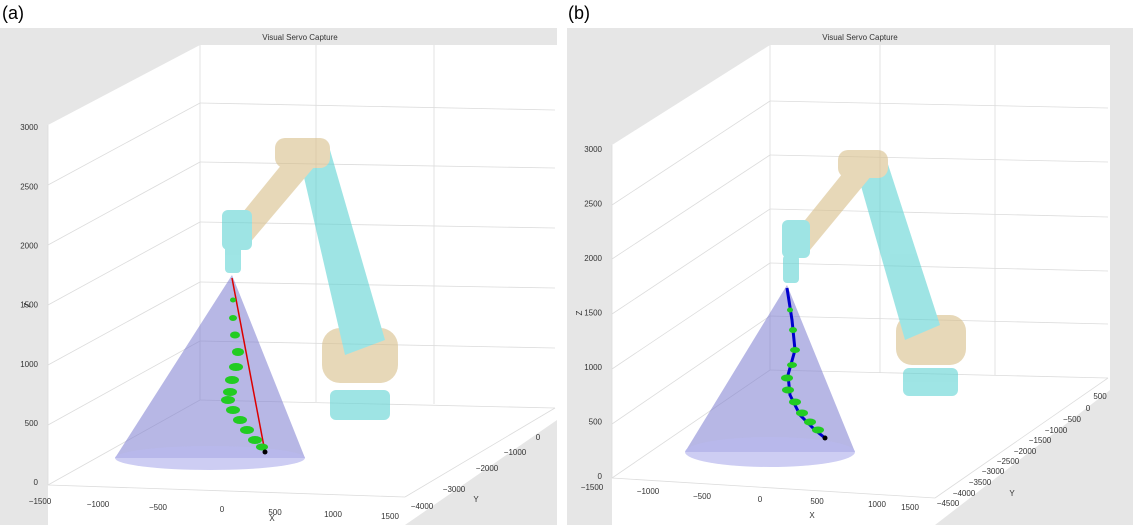 The height and width of the screenshot is (525, 1133). I want to click on y-tick-label: −4500, so click(948, 503).